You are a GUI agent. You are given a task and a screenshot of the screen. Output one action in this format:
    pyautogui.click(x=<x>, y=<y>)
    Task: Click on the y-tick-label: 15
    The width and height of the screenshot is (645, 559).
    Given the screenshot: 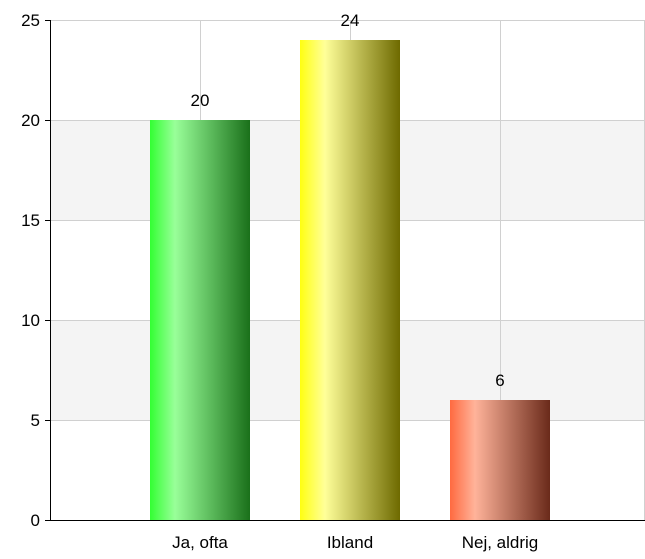 What is the action you would take?
    pyautogui.click(x=30, y=220)
    